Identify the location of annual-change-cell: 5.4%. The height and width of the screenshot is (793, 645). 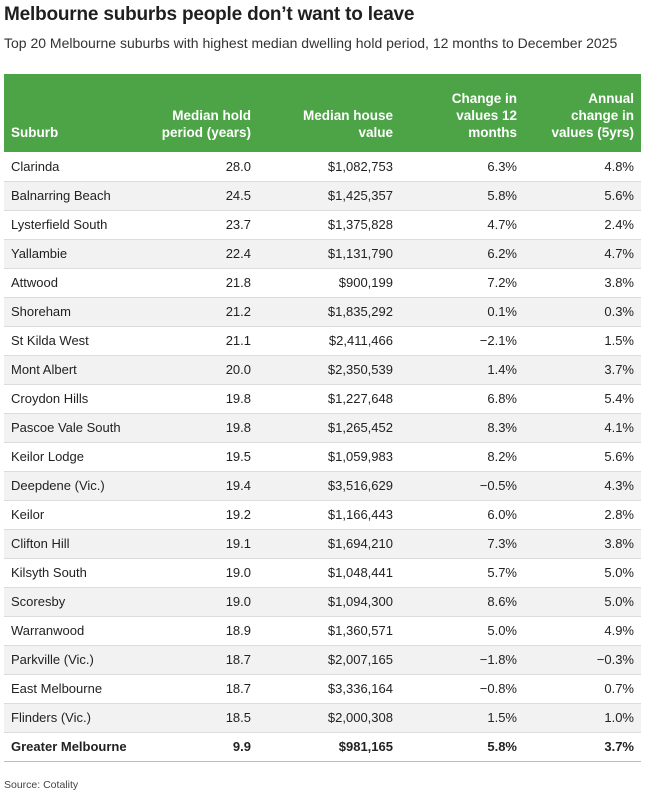
(582, 399).